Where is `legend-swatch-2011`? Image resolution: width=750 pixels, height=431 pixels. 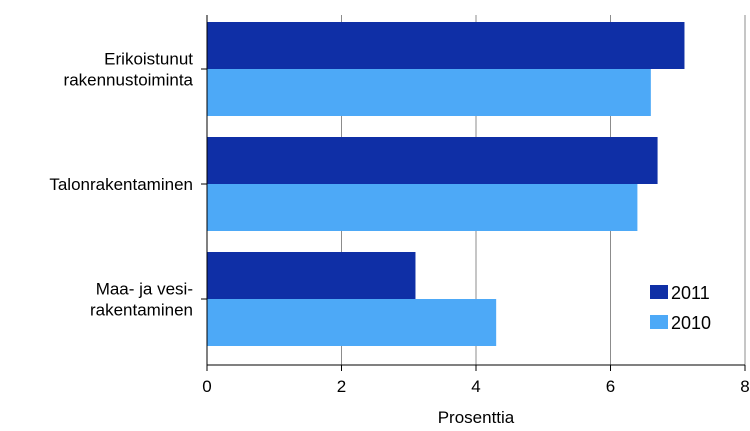 legend-swatch-2011 is located at coordinates (659, 292).